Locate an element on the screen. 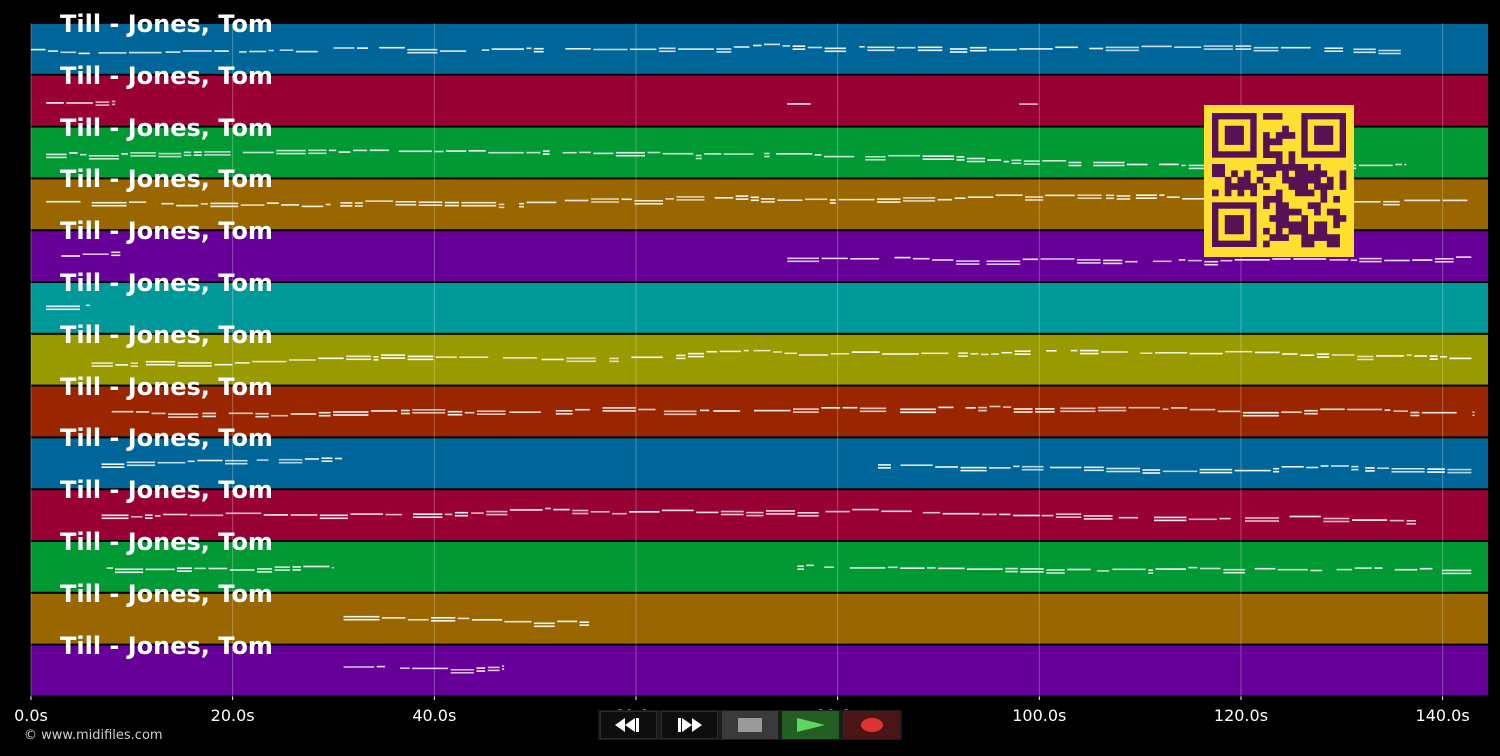  stop-button is located at coordinates (750, 725).